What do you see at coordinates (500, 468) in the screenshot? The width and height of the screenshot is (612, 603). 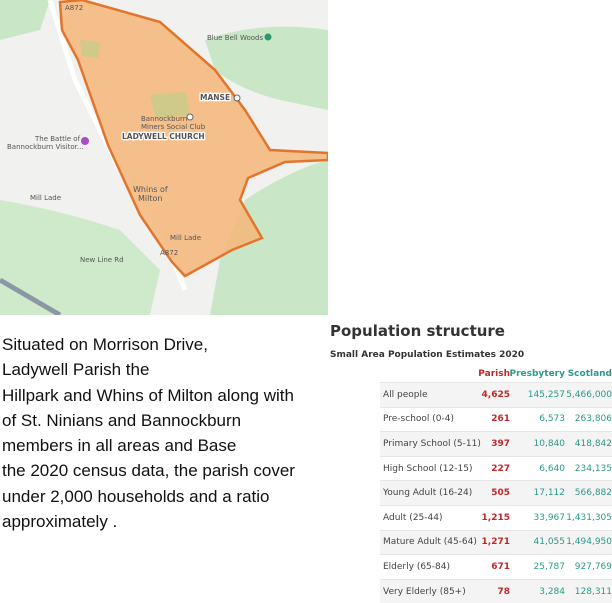 I see `table-cell: 227` at bounding box center [500, 468].